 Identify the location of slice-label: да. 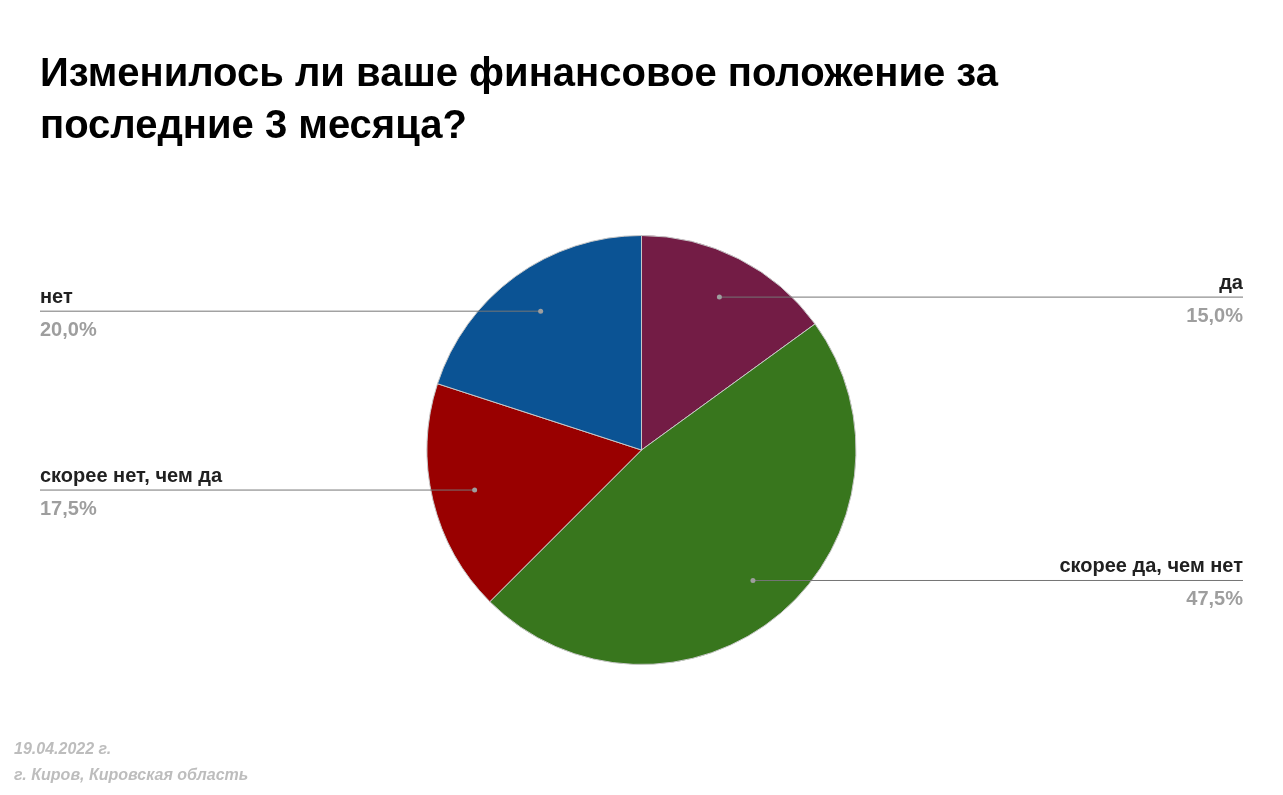
(1231, 282).